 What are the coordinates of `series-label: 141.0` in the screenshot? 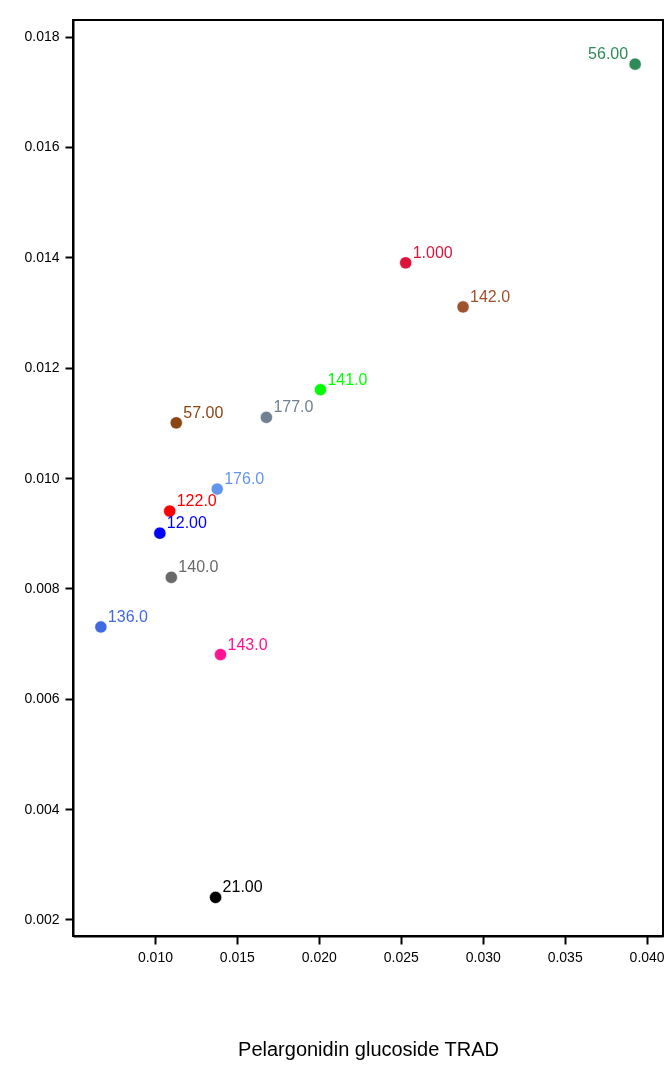 It's located at (347, 379).